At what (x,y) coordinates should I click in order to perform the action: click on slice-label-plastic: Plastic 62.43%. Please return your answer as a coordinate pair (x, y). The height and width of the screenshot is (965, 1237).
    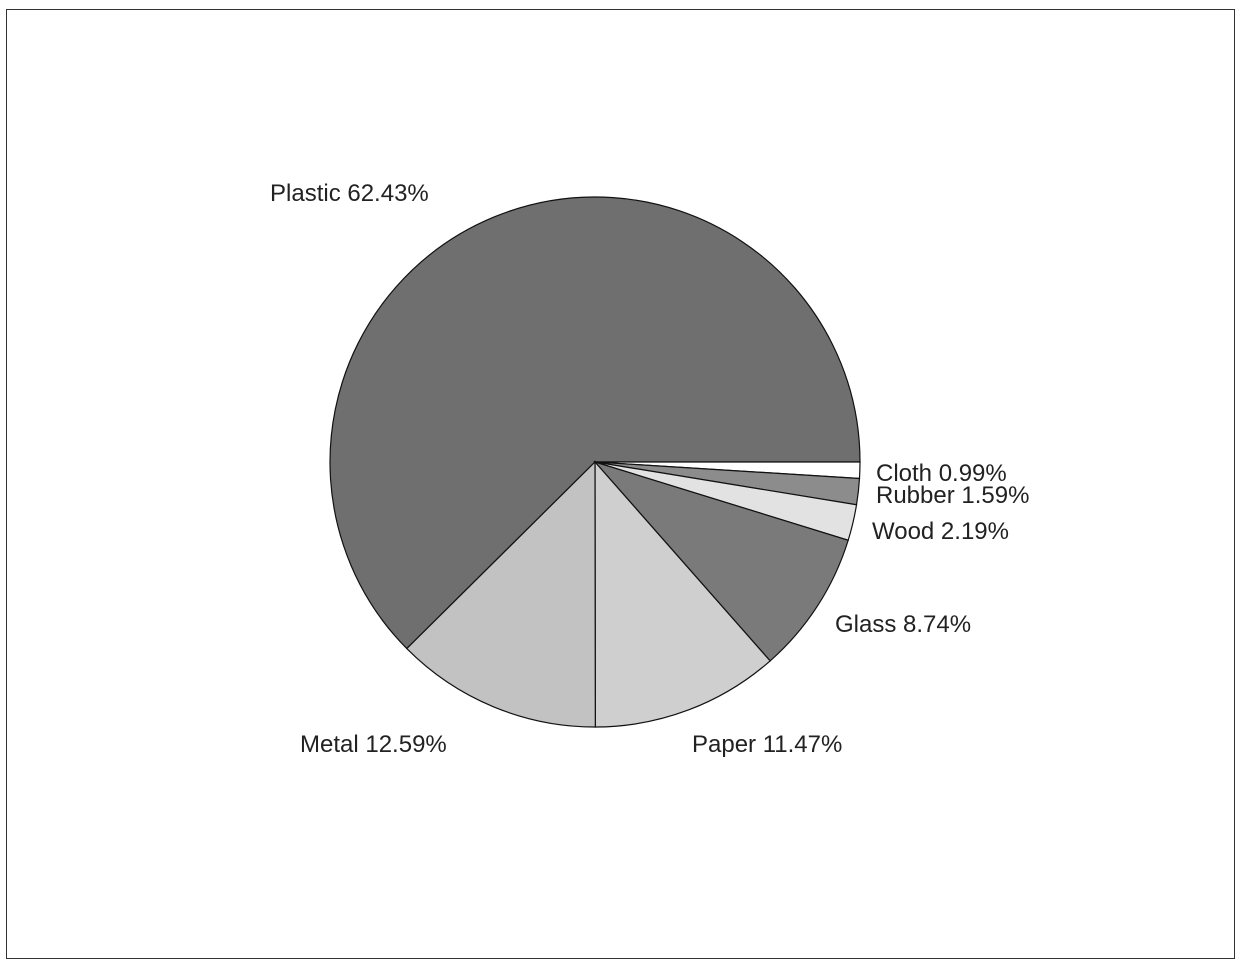
    Looking at the image, I should click on (349, 193).